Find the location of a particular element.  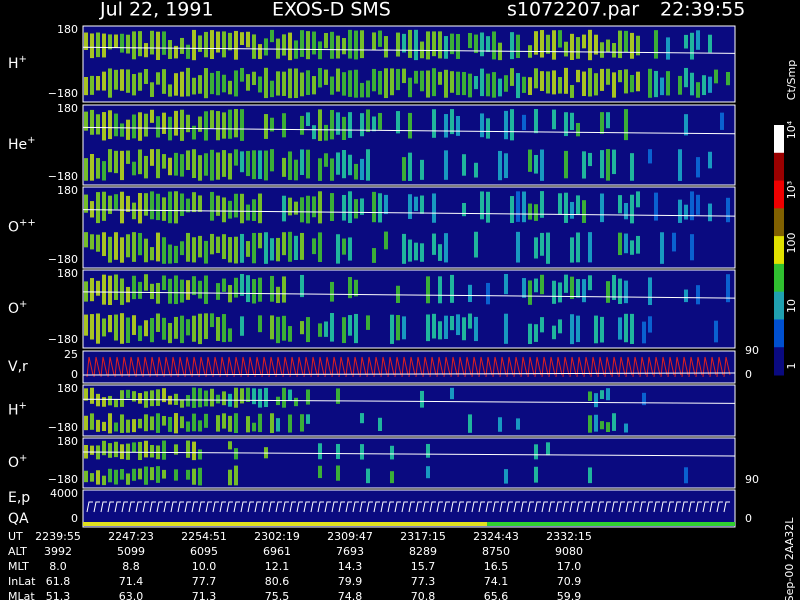

panel-label-charge: + is located at coordinates (23, 59).